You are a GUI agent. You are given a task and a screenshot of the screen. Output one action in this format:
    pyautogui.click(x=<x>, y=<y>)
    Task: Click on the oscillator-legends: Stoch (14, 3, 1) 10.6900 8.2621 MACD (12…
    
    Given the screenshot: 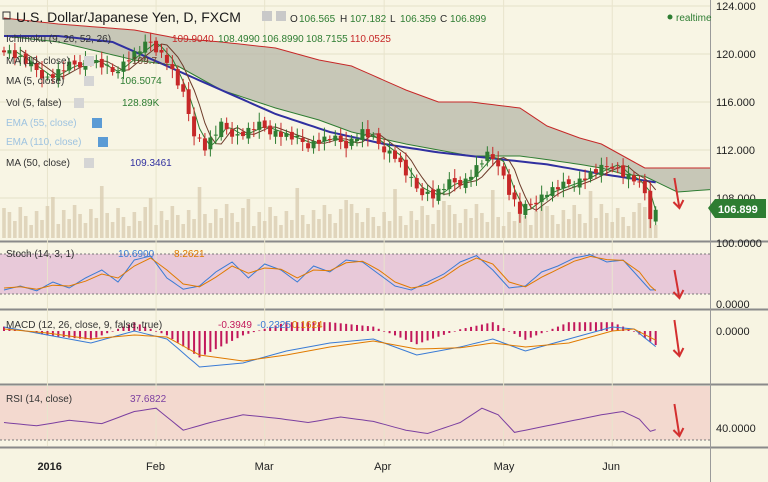 What is the action you would take?
    pyautogui.click(x=164, y=327)
    